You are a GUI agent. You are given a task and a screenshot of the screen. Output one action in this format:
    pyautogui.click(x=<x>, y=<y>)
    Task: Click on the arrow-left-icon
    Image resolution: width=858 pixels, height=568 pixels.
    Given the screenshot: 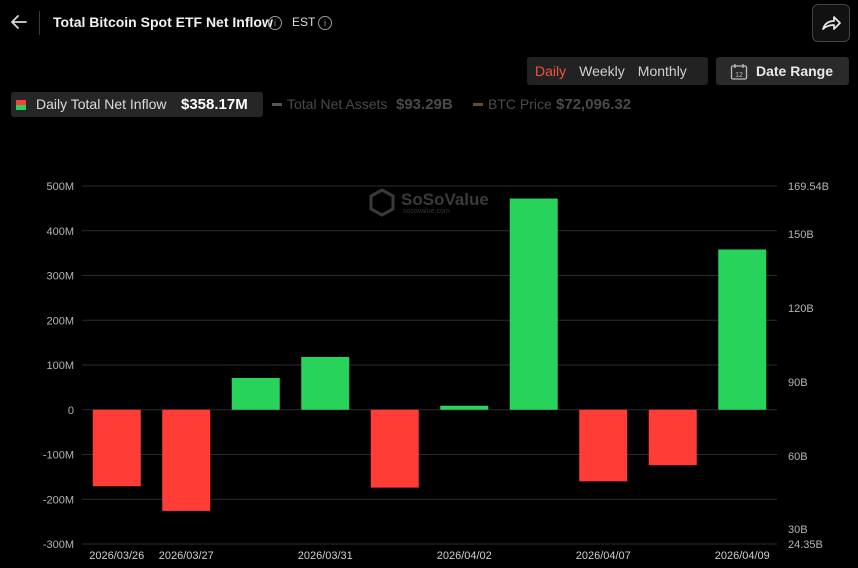 What is the action you would take?
    pyautogui.click(x=19, y=22)
    